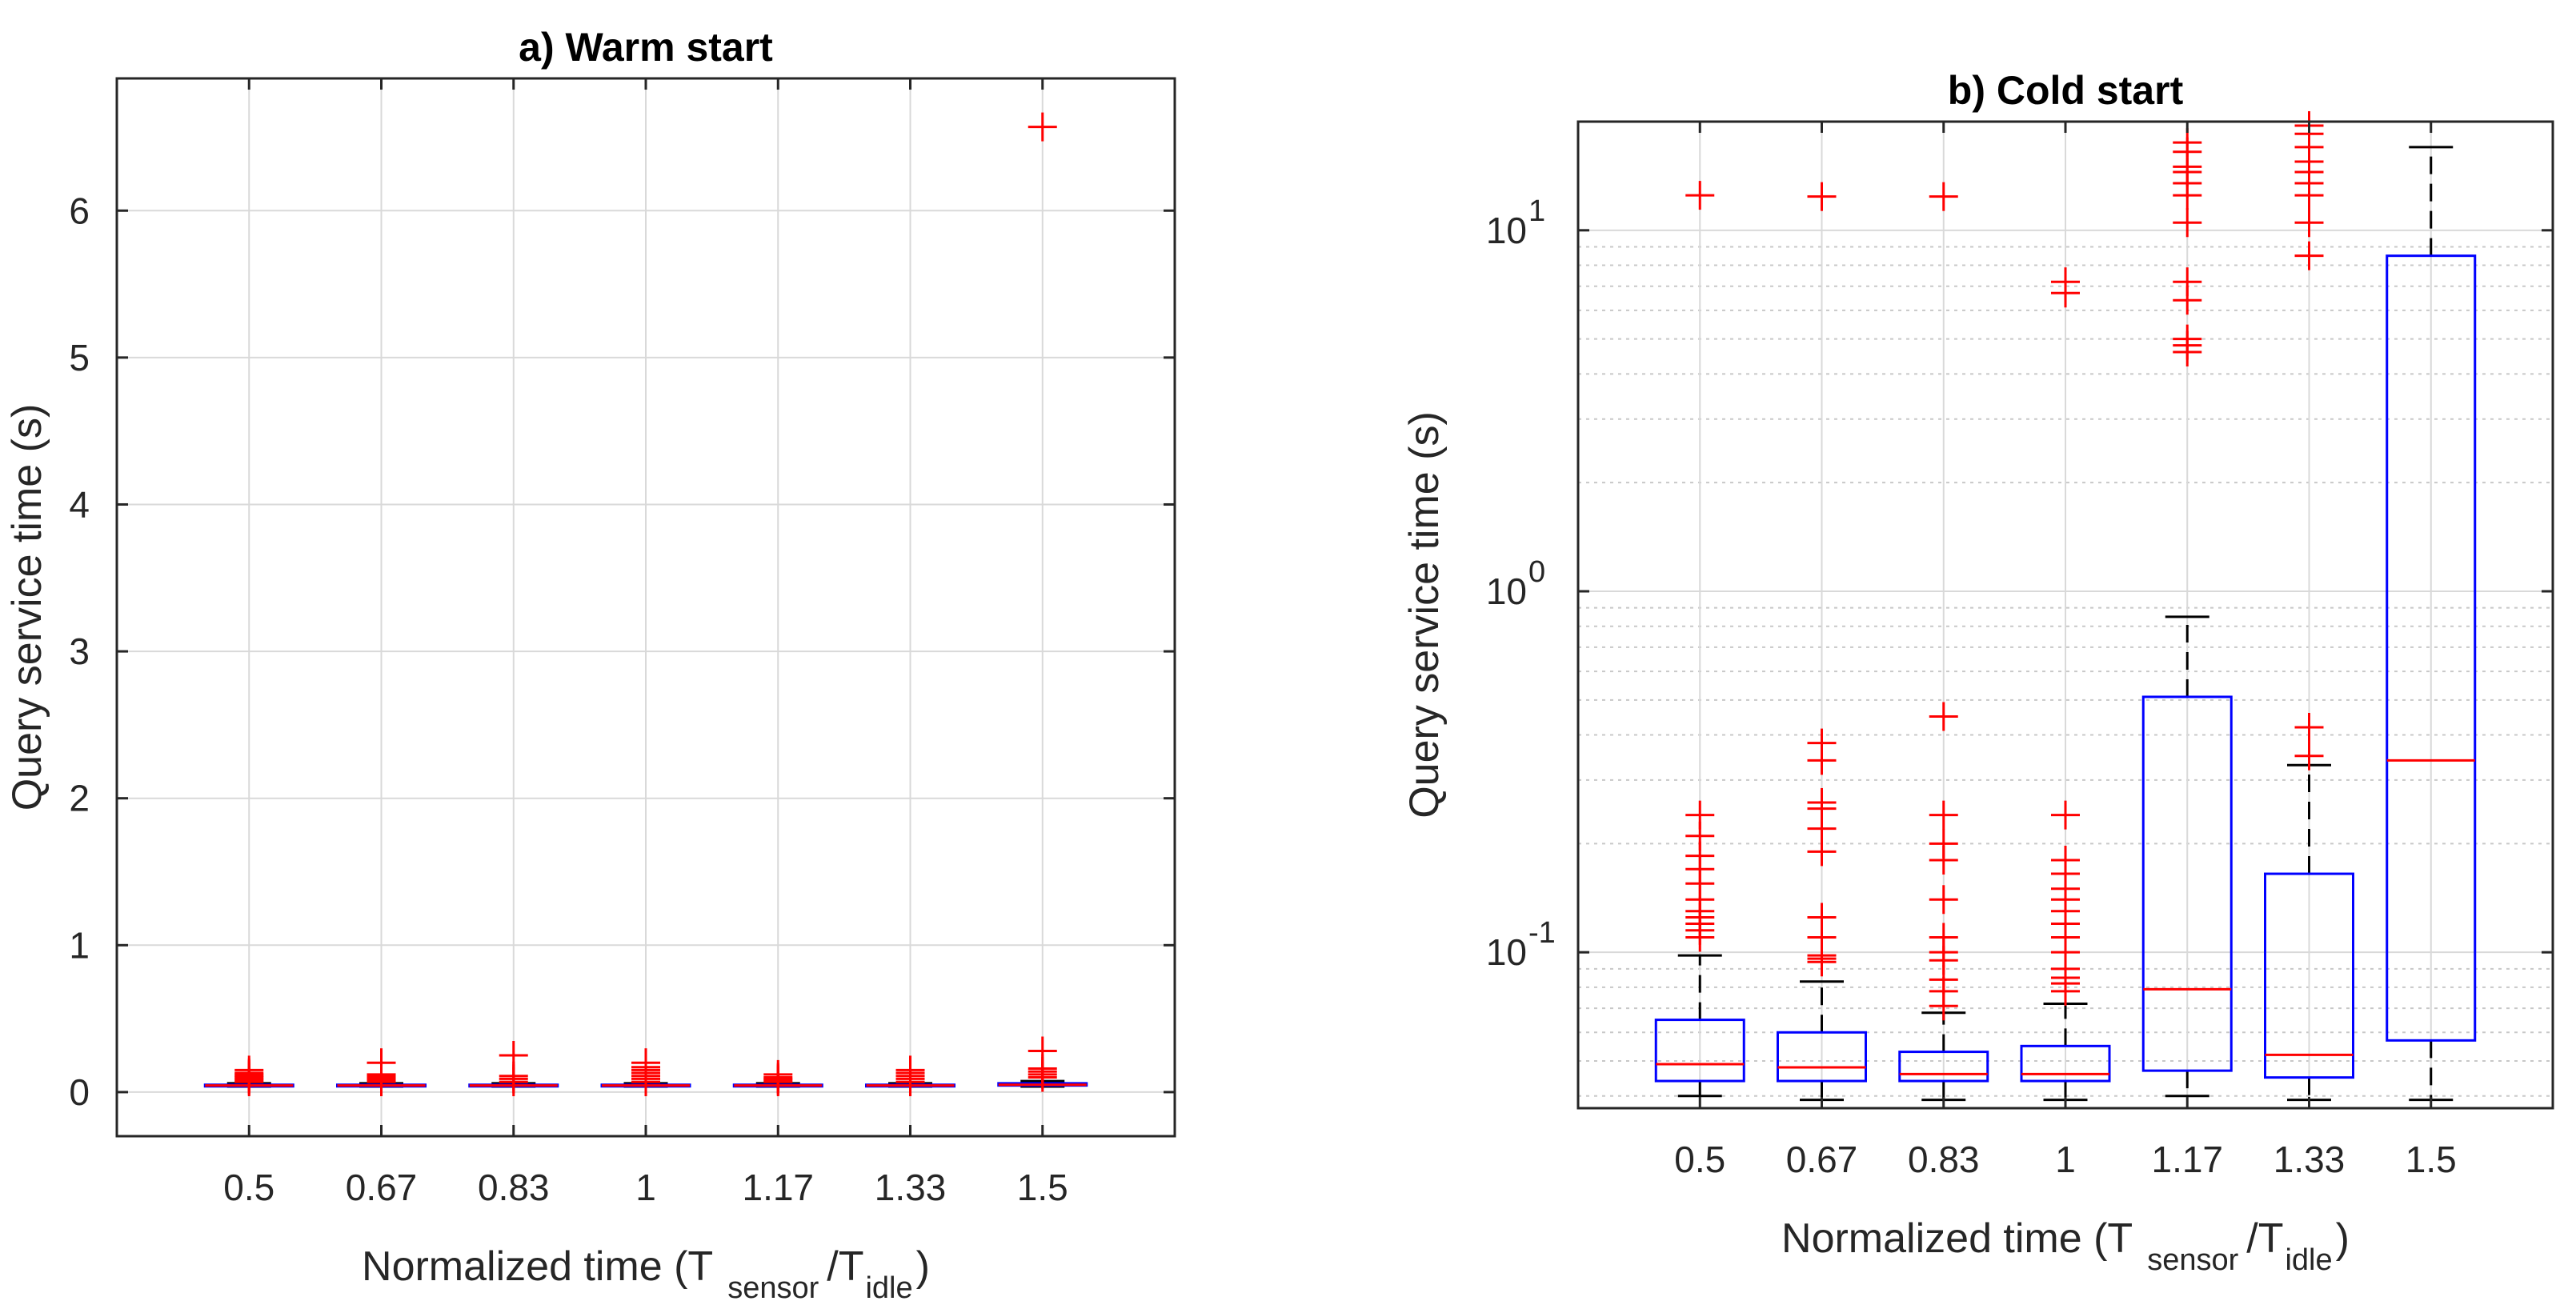 Image resolution: width=2576 pixels, height=1309 pixels. I want to click on y-tick-exponent: 1, so click(1536, 211).